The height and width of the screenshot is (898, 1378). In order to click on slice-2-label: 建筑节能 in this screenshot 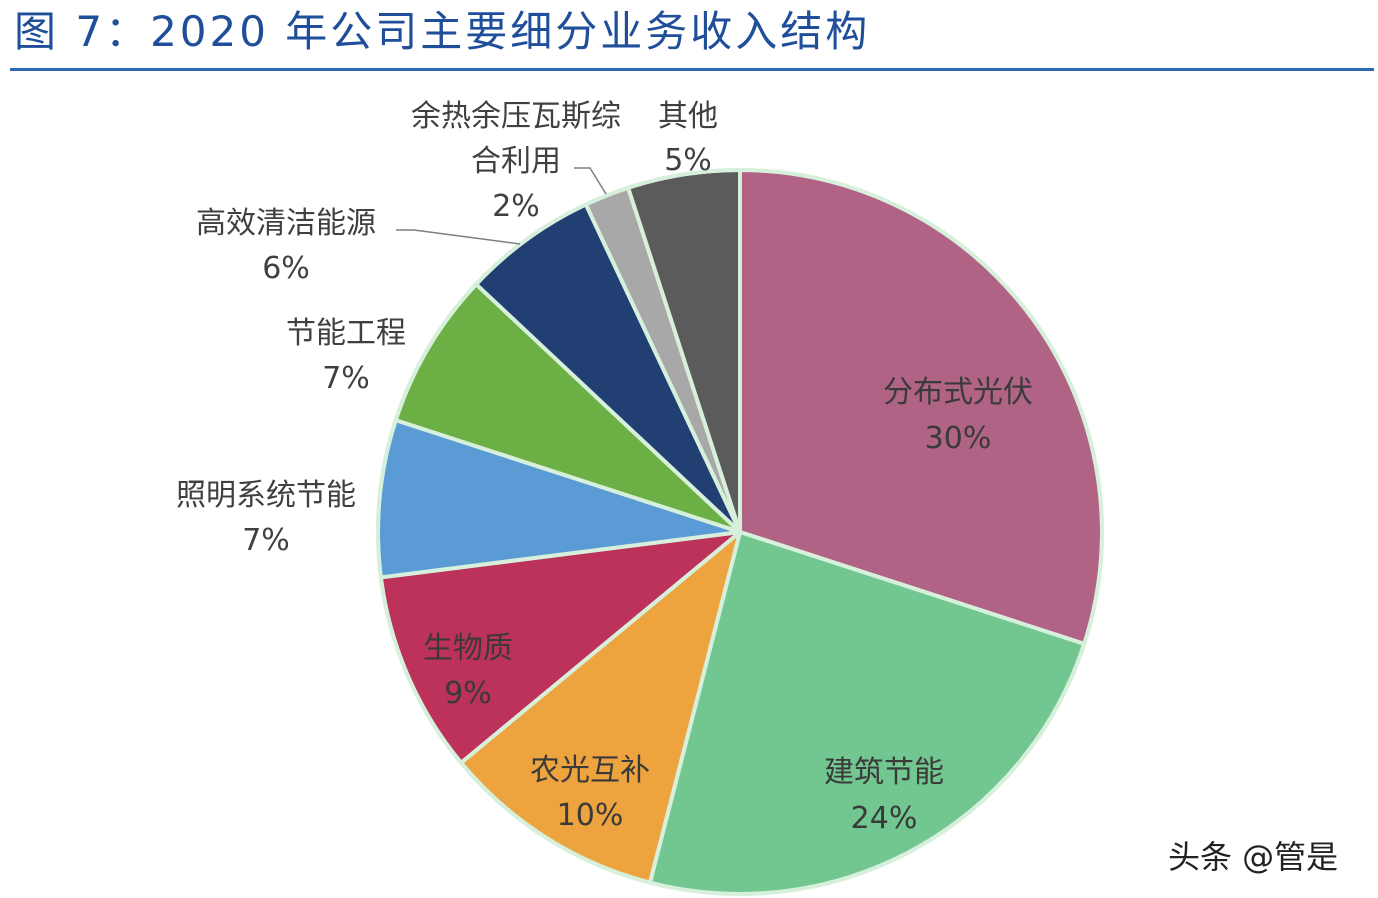, I will do `click(884, 772)`.